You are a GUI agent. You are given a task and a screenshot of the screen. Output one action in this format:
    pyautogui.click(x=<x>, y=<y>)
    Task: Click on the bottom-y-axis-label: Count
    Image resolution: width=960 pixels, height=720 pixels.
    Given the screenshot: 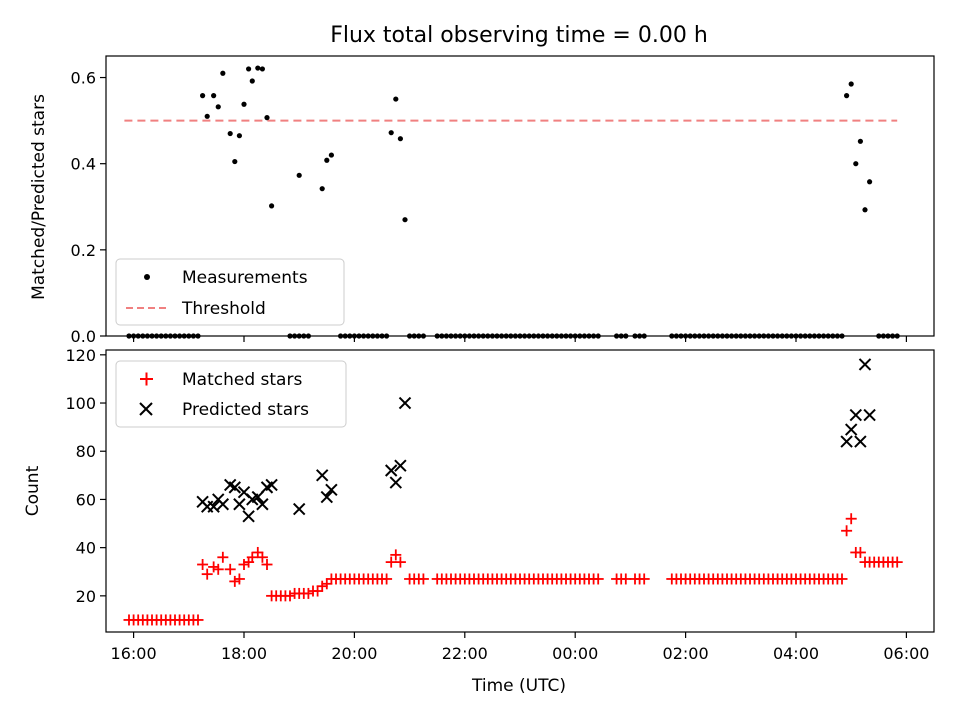 What is the action you would take?
    pyautogui.click(x=33, y=490)
    